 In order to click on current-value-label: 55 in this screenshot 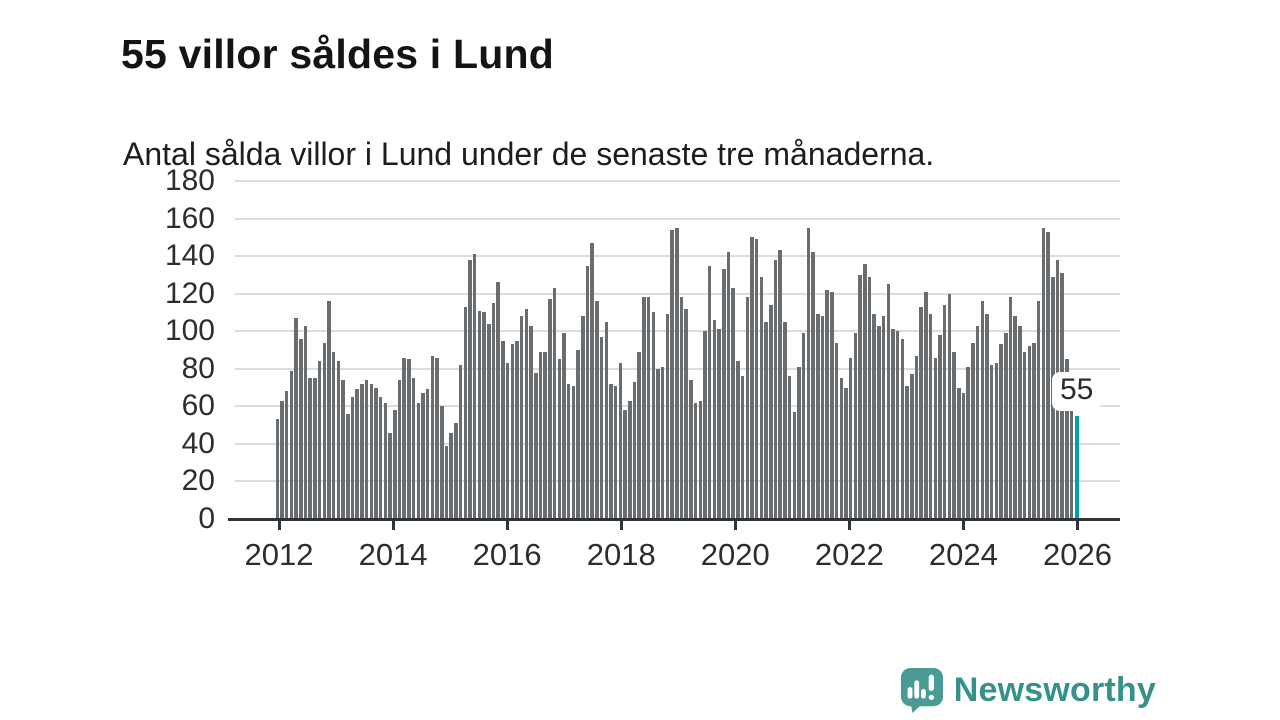, I will do `click(1077, 391)`.